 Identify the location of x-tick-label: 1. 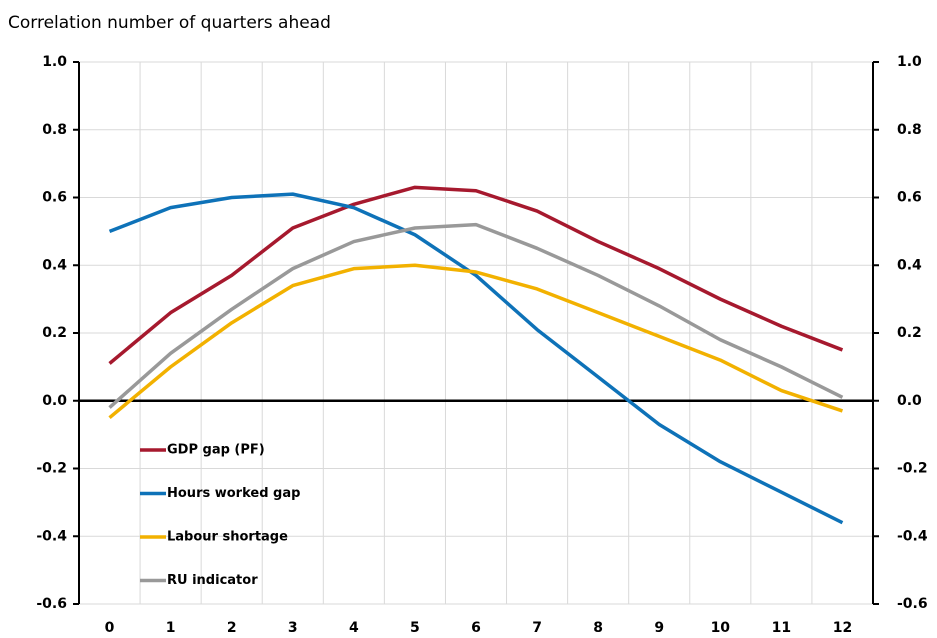
(171, 628).